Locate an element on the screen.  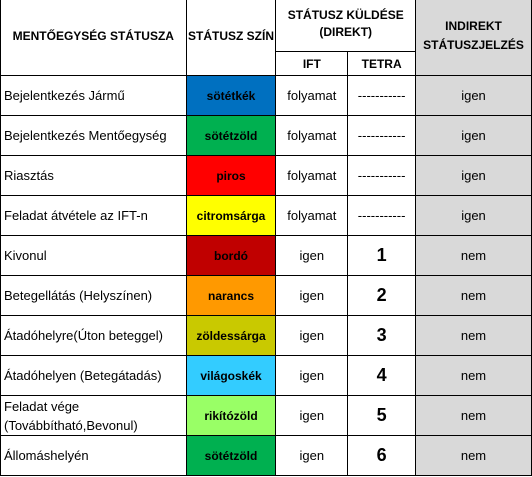
status-name: Állomáshelyén is located at coordinates (93, 455).